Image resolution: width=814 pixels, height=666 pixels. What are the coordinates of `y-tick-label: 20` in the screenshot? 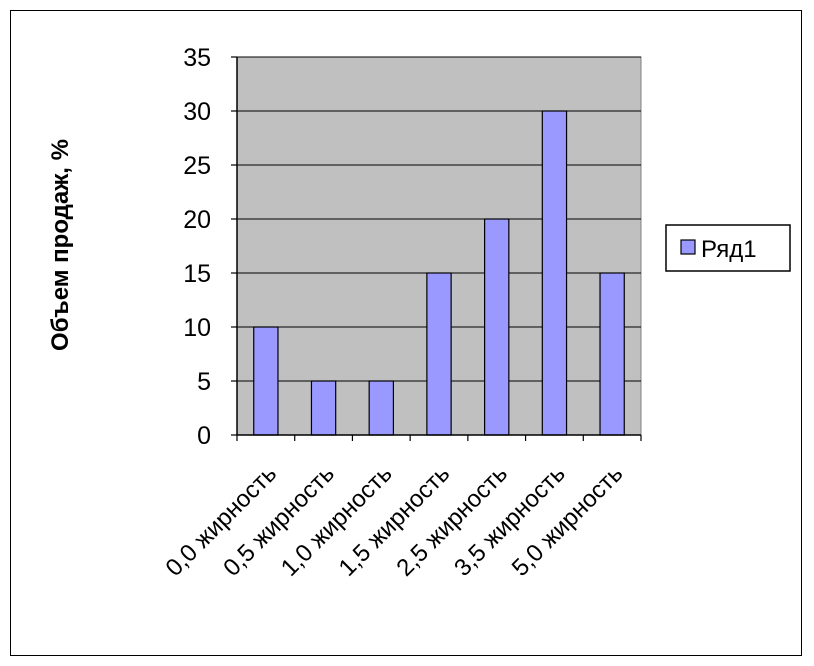 It's located at (197, 220).